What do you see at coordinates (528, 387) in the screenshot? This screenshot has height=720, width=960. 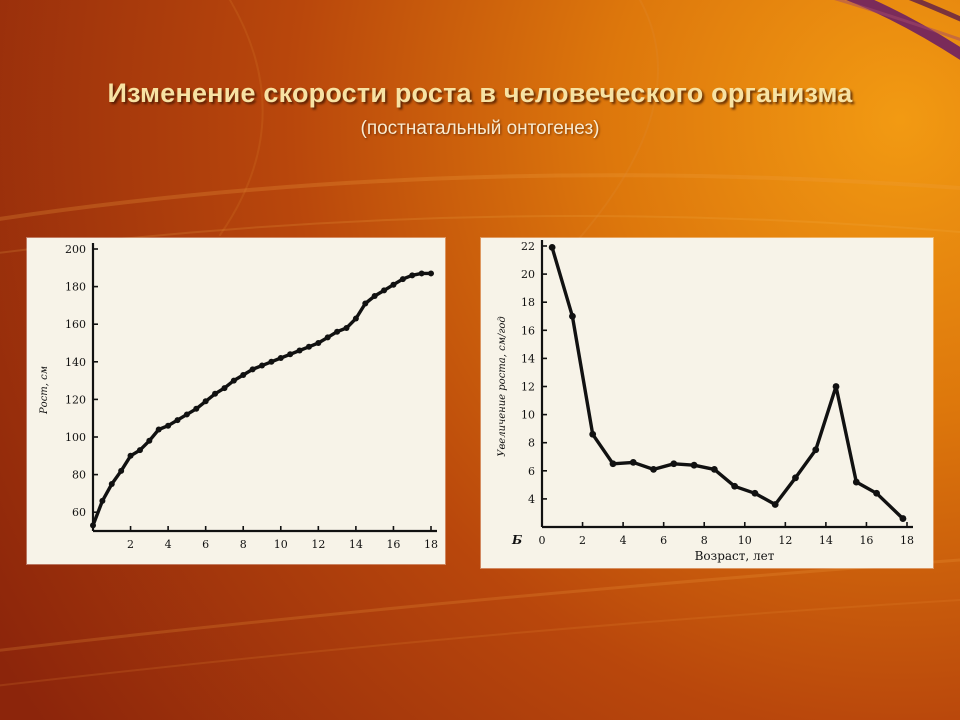 I see `y-tick-label: 12` at bounding box center [528, 387].